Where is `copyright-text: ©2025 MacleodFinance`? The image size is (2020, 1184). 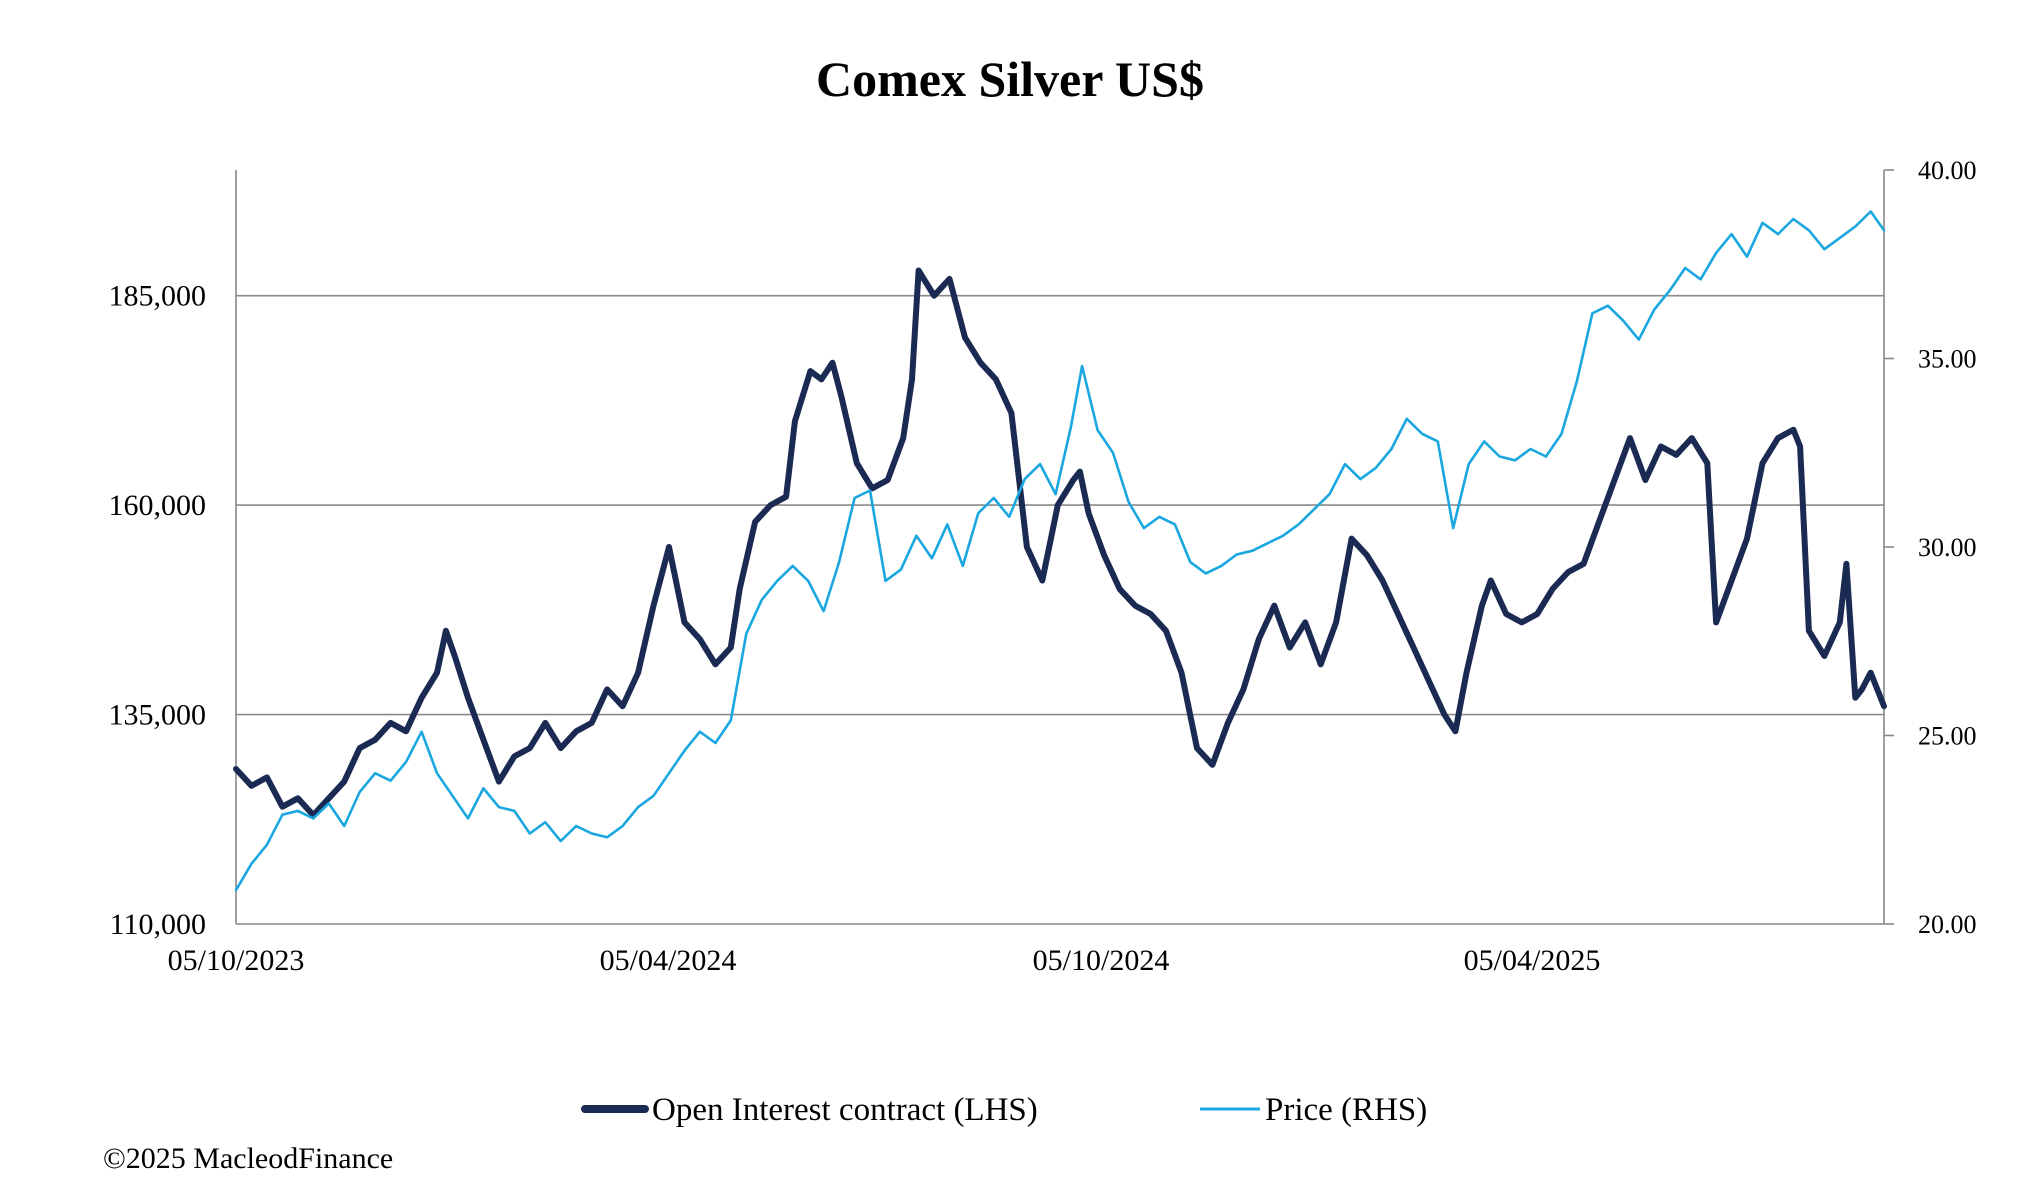 copyright-text: ©2025 MacleodFinance is located at coordinates (248, 1158).